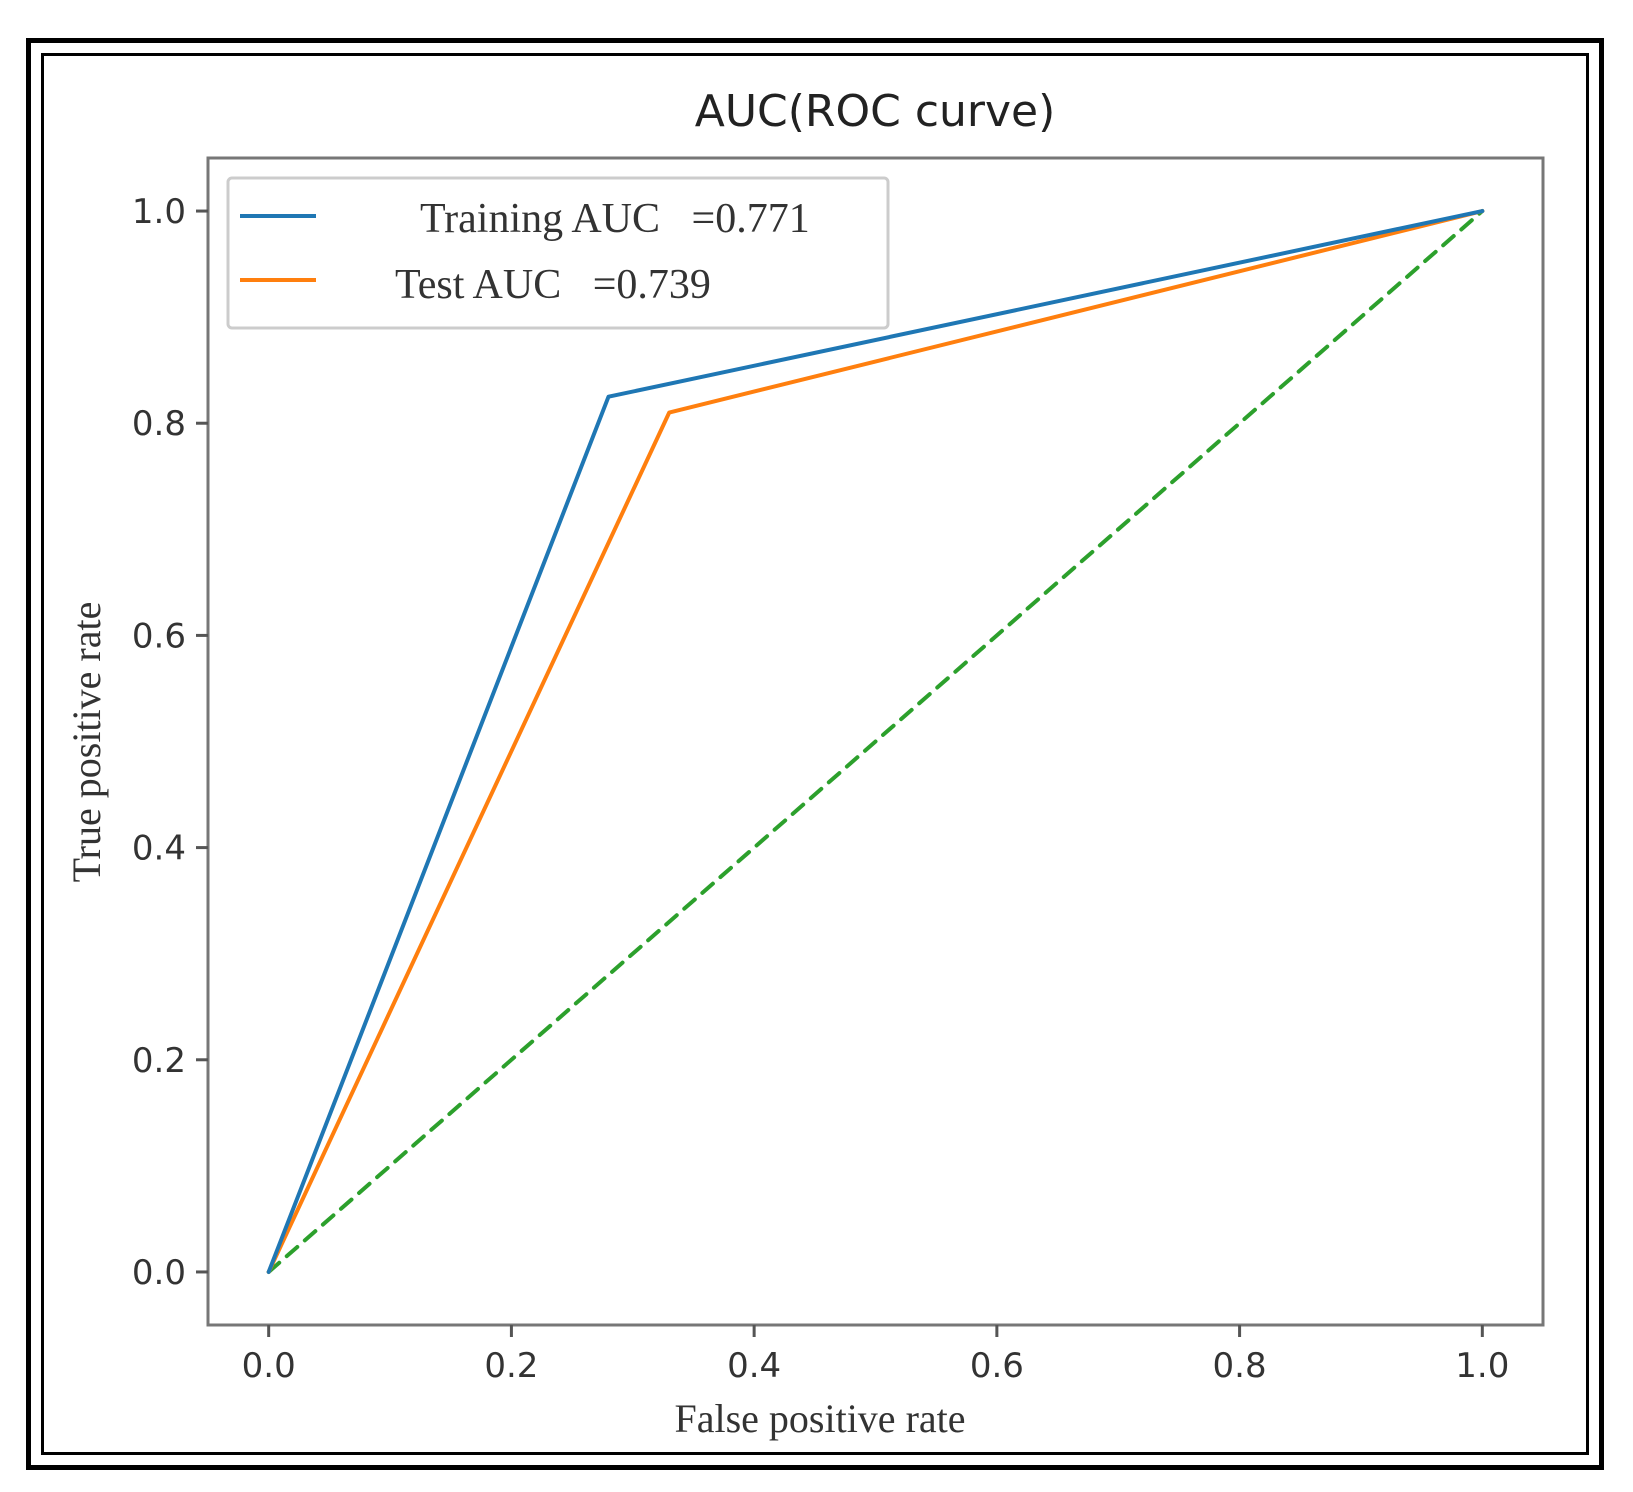  What do you see at coordinates (170, 742) in the screenshot?
I see `y-axis: 0.0 0.2 0.4 0.6 0.8 1.0` at bounding box center [170, 742].